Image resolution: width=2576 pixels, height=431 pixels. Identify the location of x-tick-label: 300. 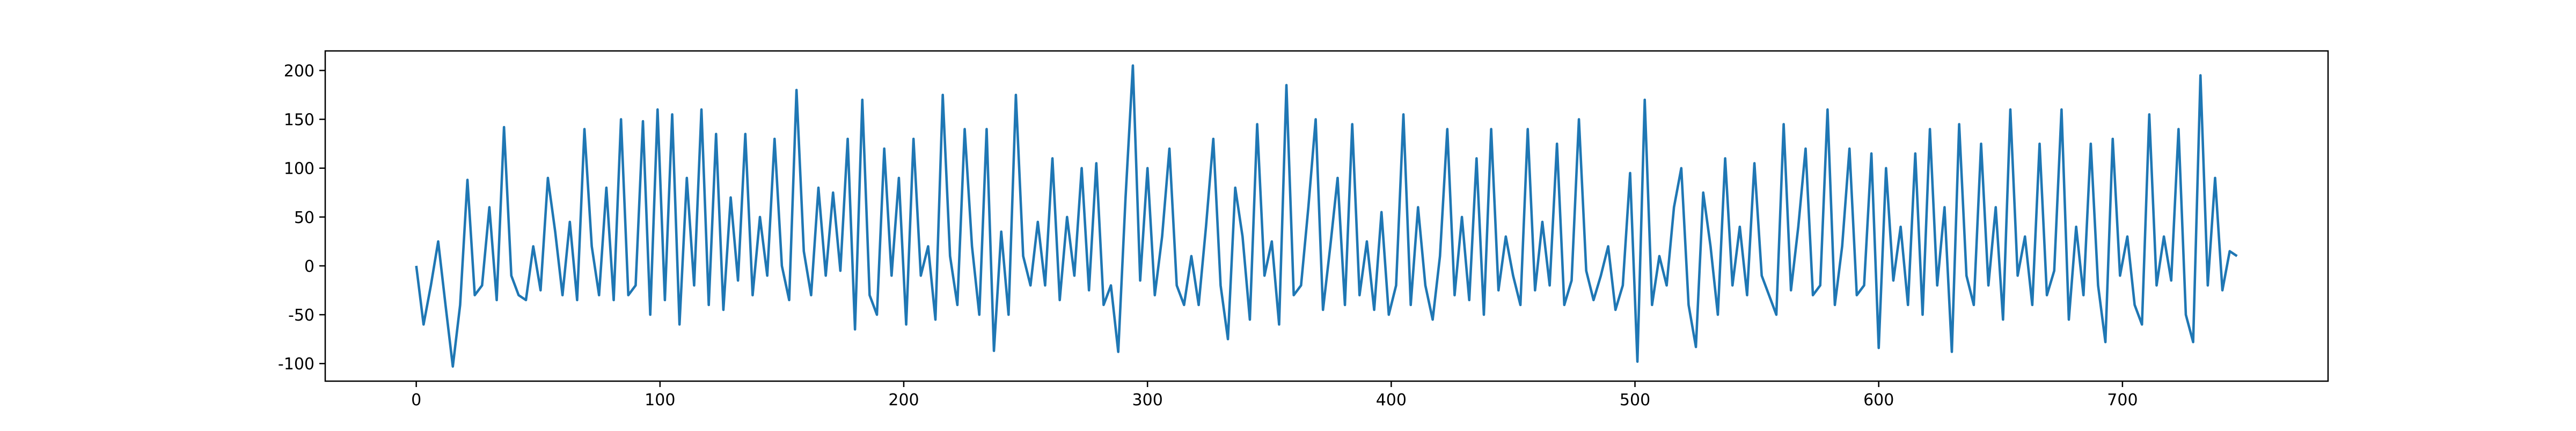
(1147, 400).